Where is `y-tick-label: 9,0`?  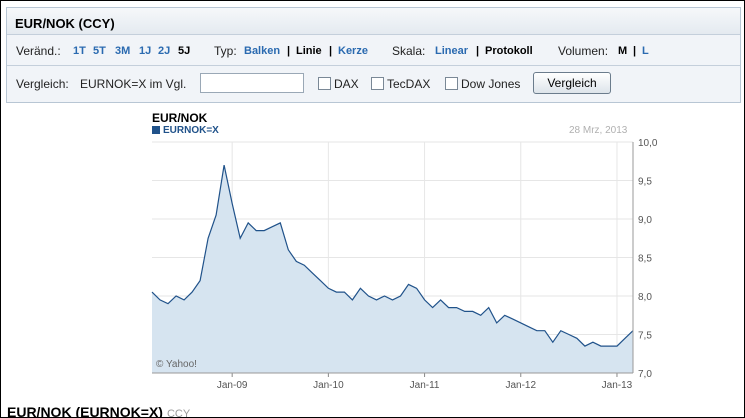 y-tick-label: 9,0 is located at coordinates (645, 220).